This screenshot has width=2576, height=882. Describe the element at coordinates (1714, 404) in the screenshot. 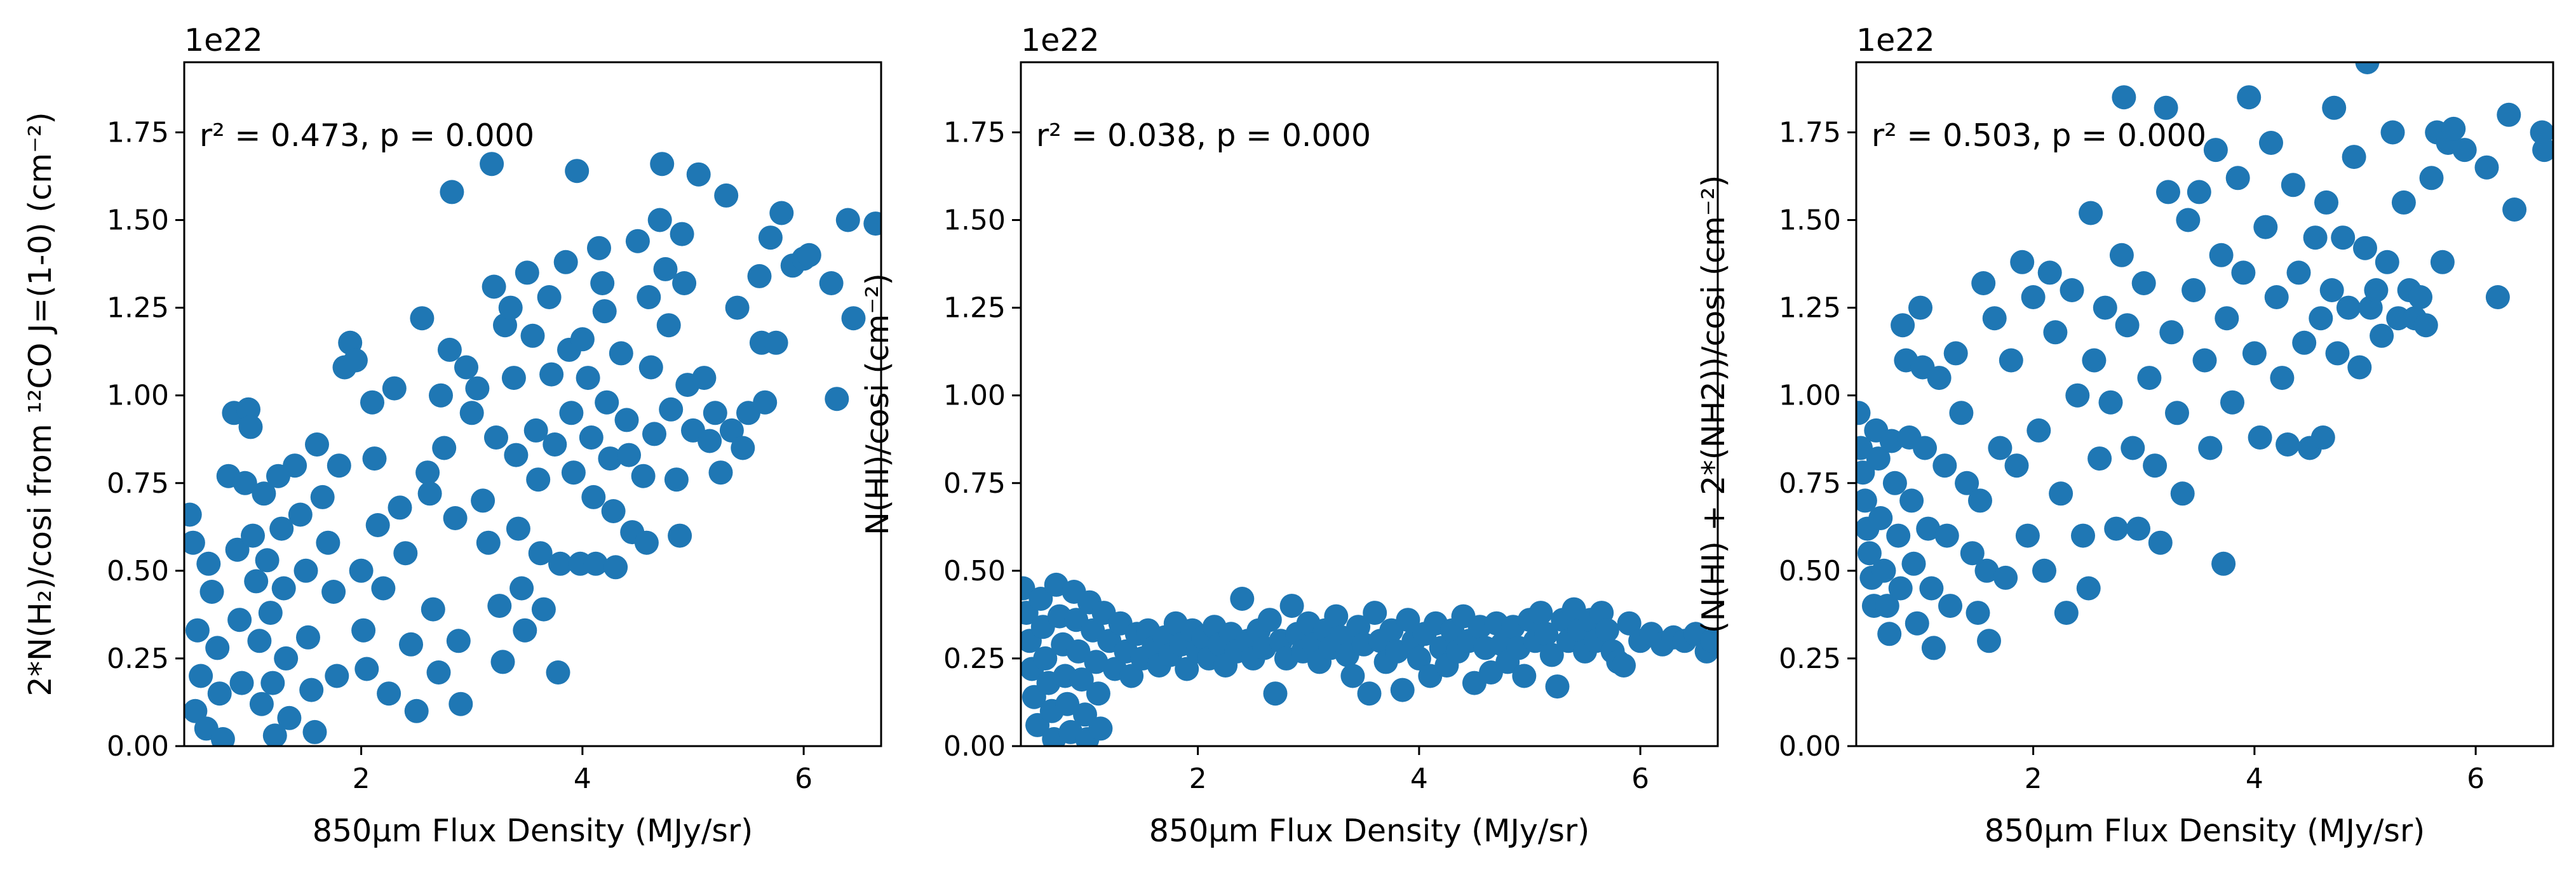

I see `y-axis-label: (N(HI) + 2*(NH2))/cosi (cm⁻²)` at that location.